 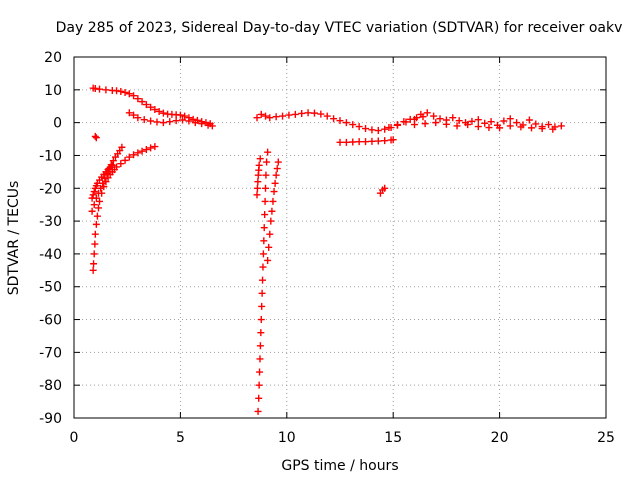 What do you see at coordinates (287, 438) in the screenshot?
I see `x-tick-label: 10` at bounding box center [287, 438].